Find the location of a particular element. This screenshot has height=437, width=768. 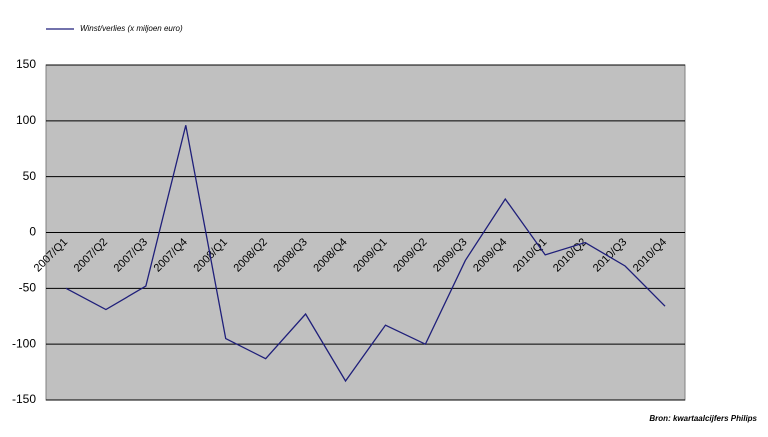

y-tick-label: 50 is located at coordinates (30, 176).